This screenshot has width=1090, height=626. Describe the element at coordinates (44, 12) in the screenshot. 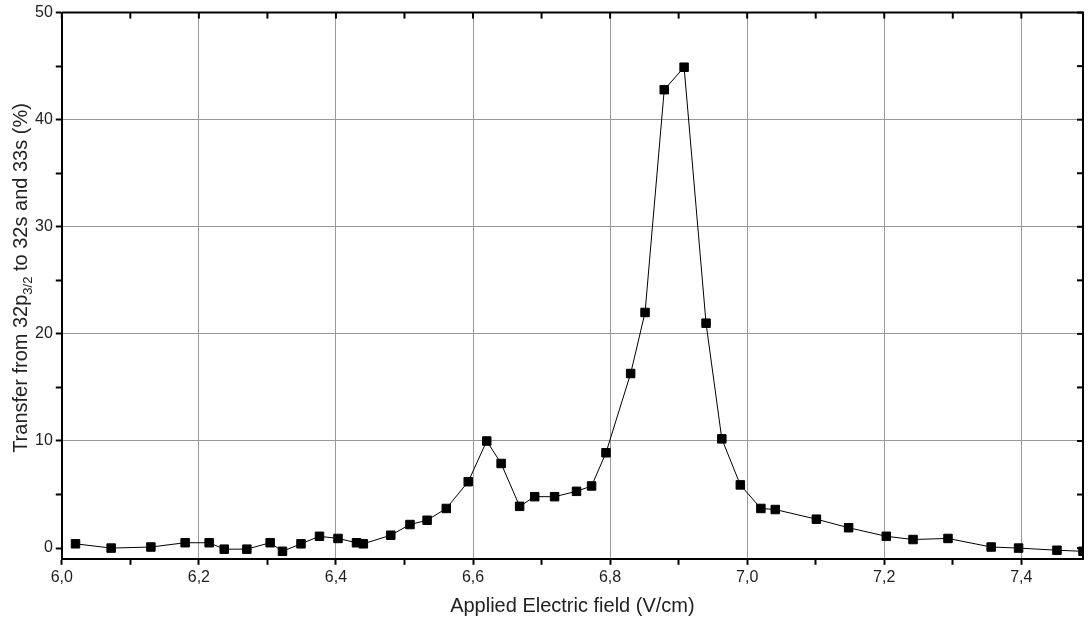

I see `y-tick-label: 50` at that location.